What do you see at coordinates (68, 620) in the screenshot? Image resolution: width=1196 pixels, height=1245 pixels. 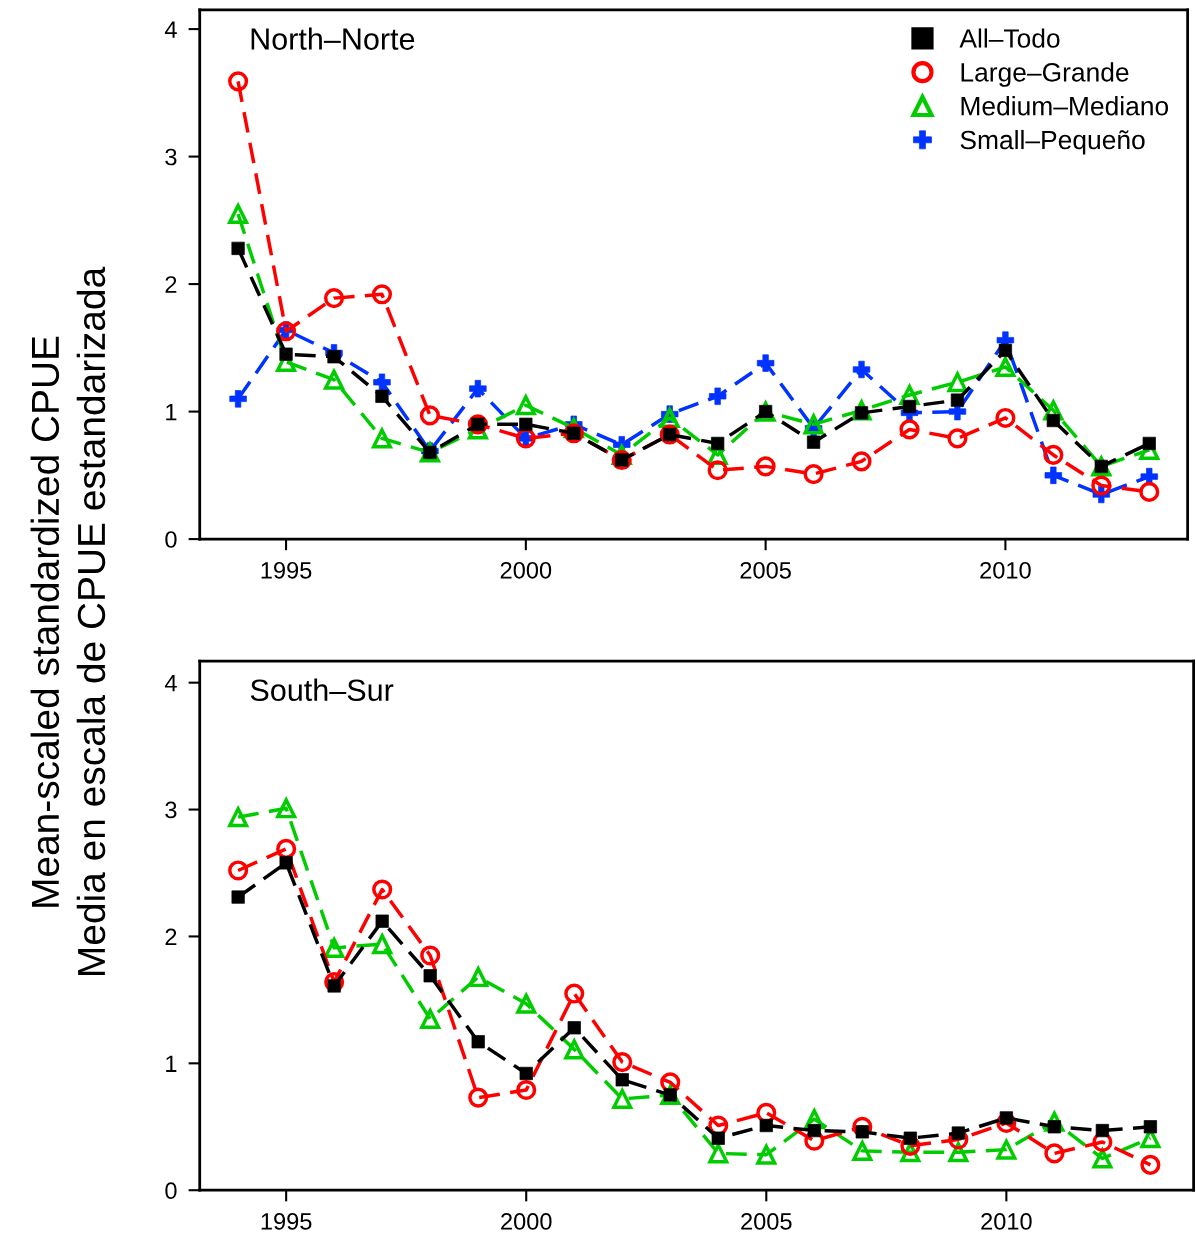 I see `y-axis-title: Mean-scaled standardized CPUE Media en escala de CPUE estandarizada` at bounding box center [68, 620].